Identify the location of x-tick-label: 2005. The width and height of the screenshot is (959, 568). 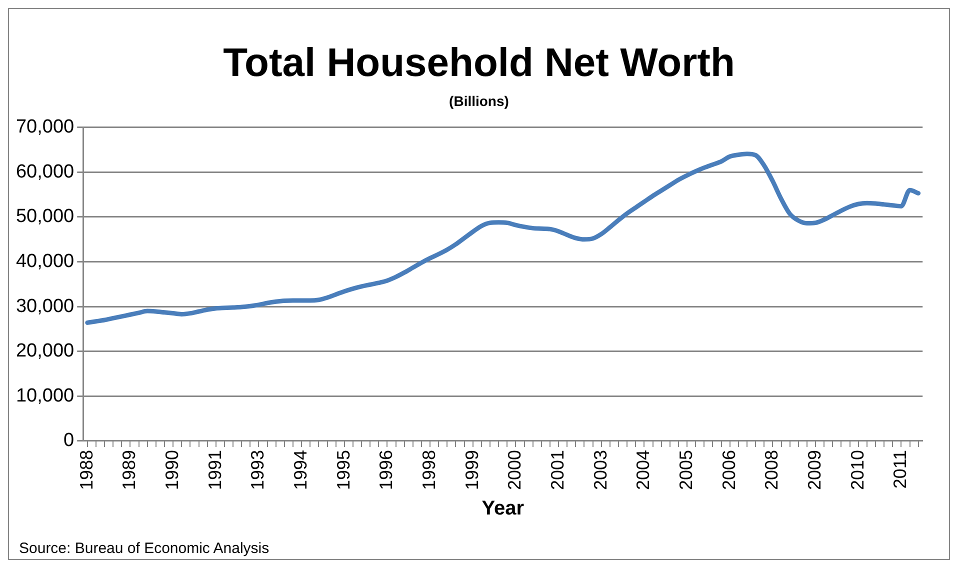
(686, 470).